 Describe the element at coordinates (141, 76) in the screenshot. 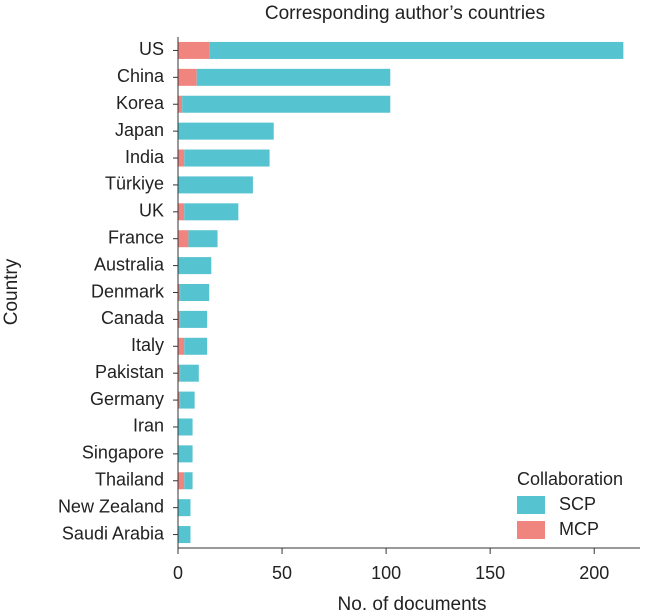

I see `y-tick-label: China` at that location.